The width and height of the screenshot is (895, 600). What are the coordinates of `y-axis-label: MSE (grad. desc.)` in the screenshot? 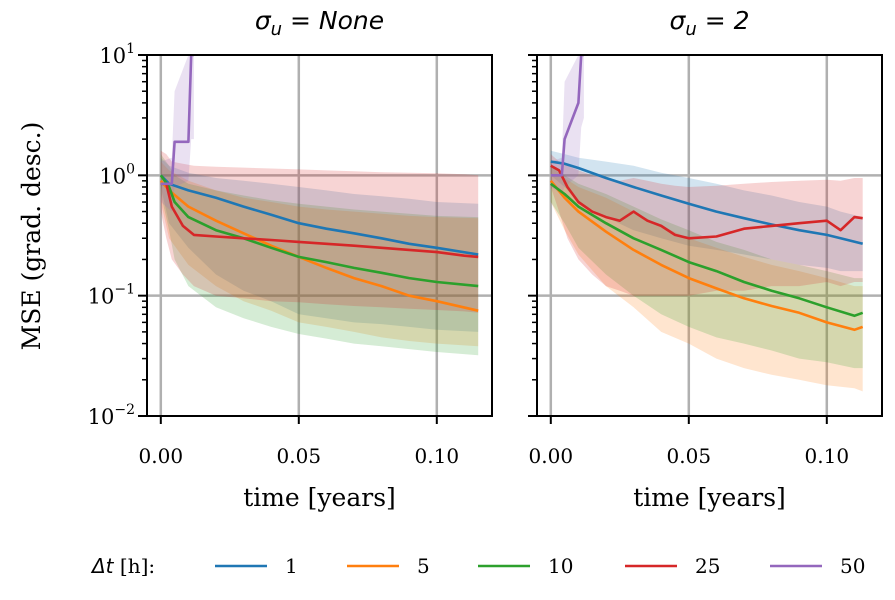 It's located at (31, 236).